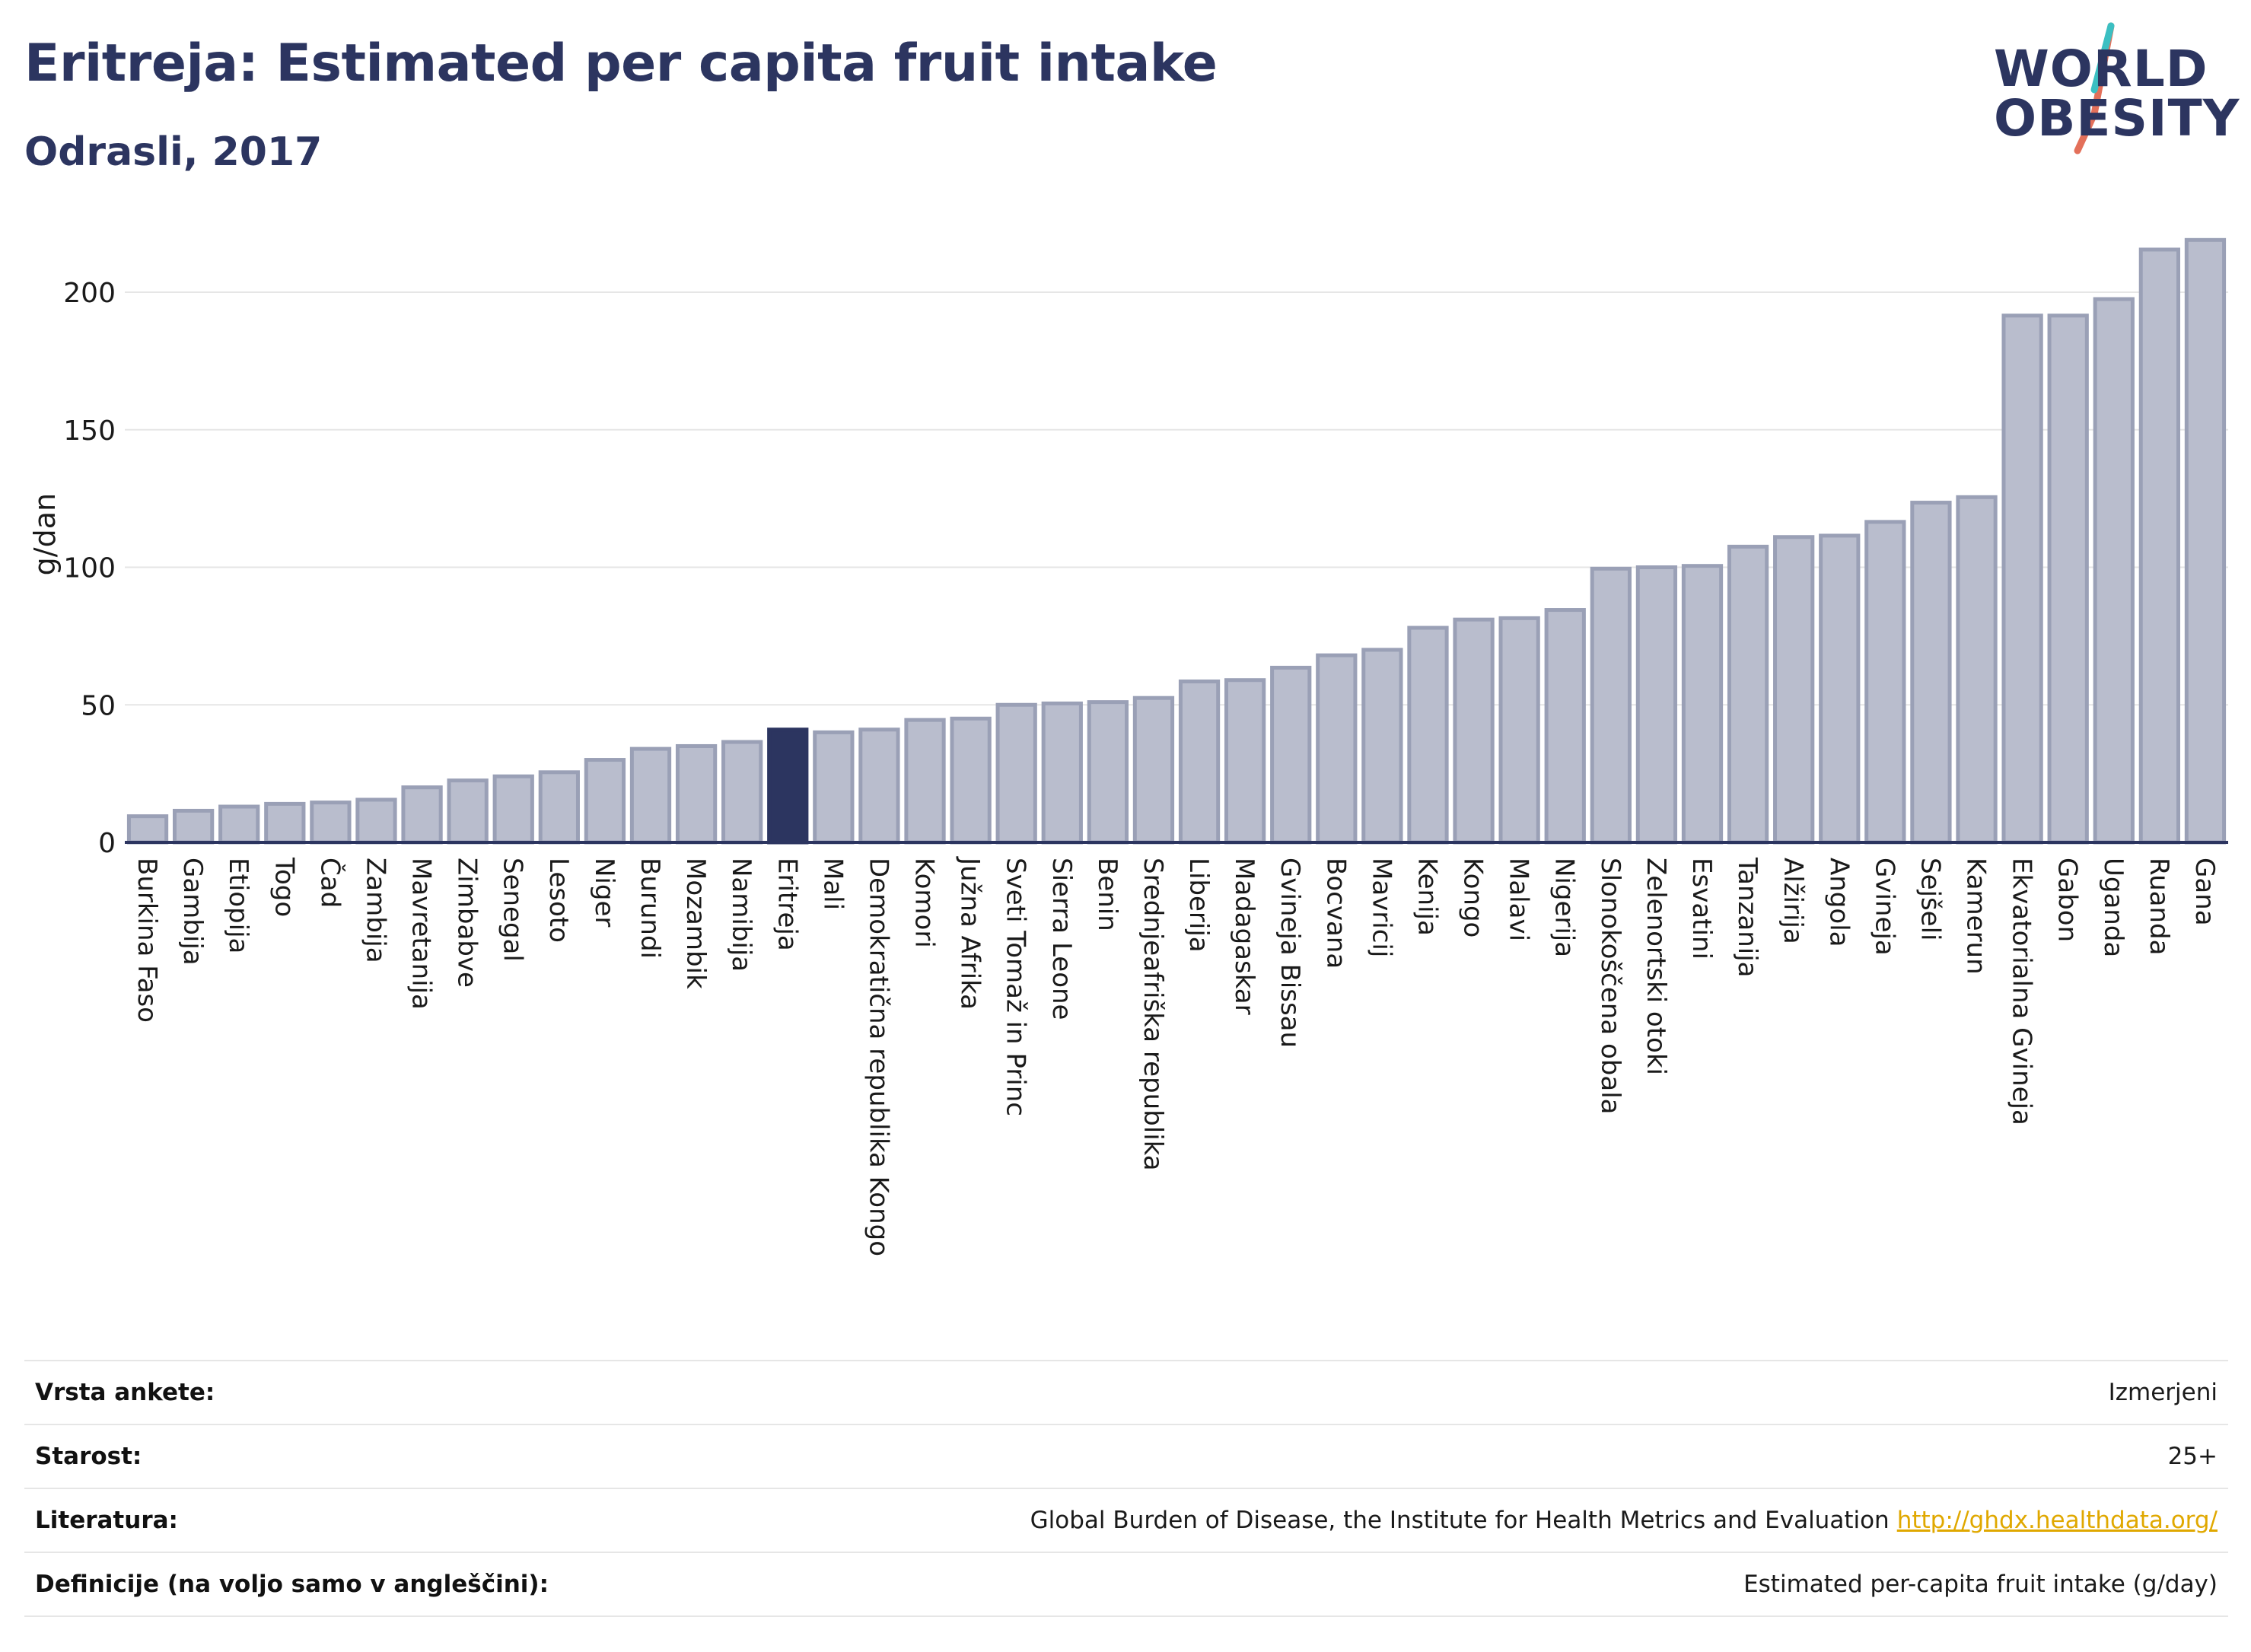 The width and height of the screenshot is (2251, 1652). I want to click on x-tick-label: Ekvatorialna Gvineja, so click(2022, 991).